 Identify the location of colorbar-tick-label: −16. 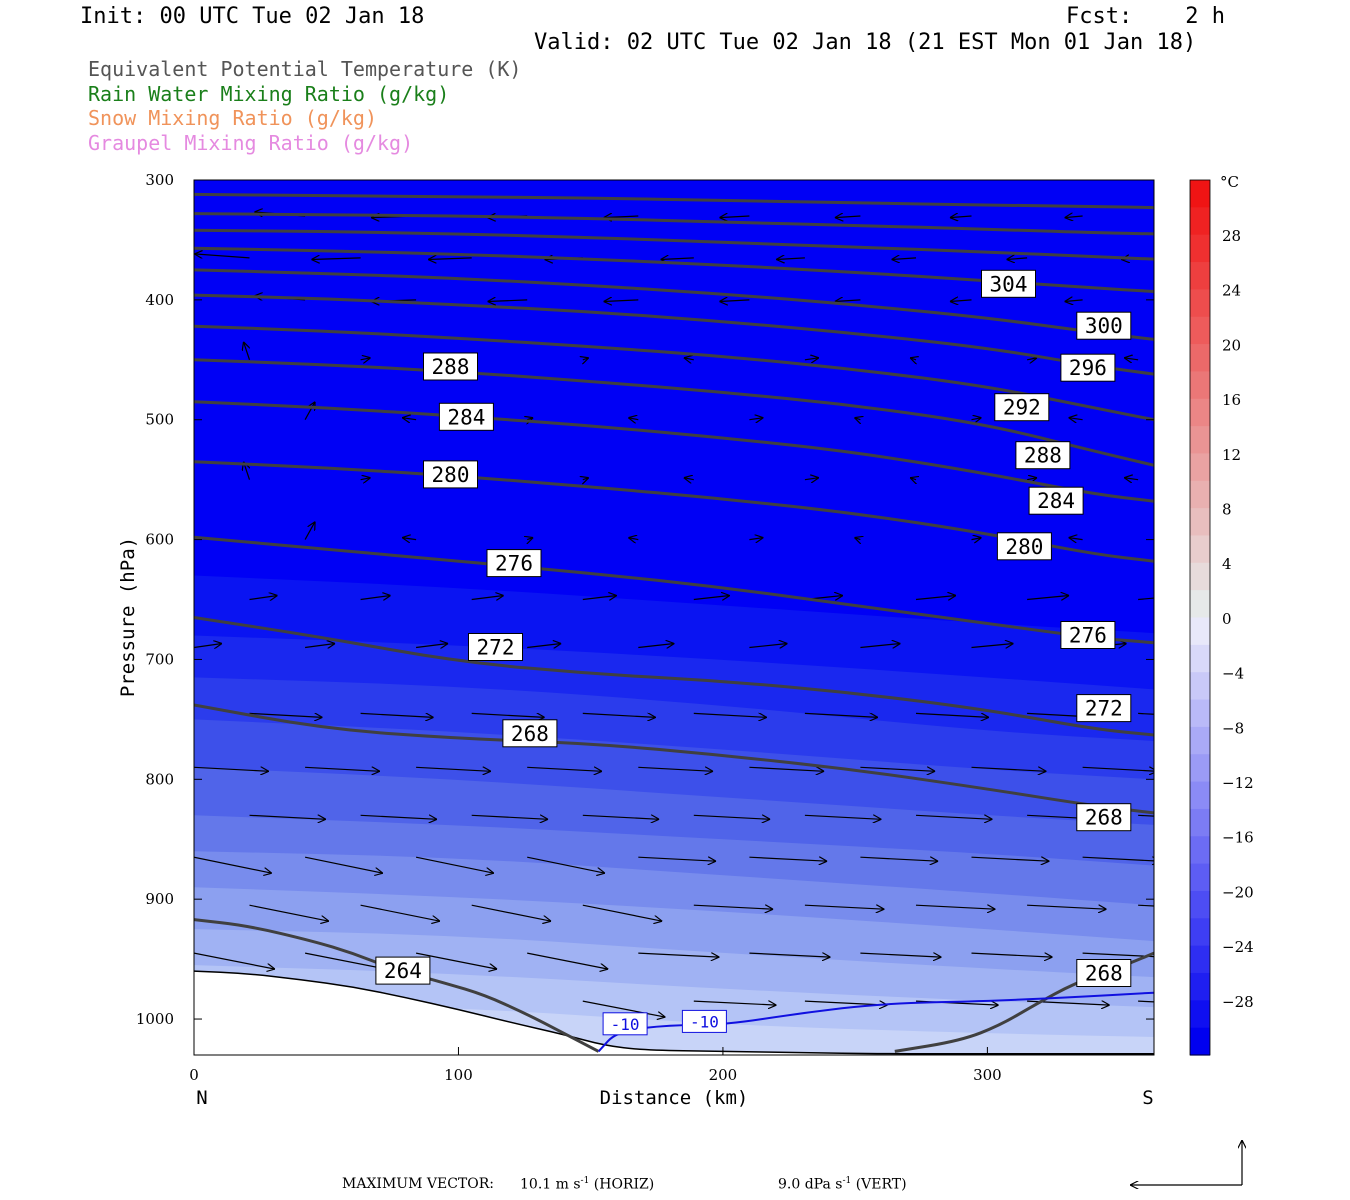
(1238, 838).